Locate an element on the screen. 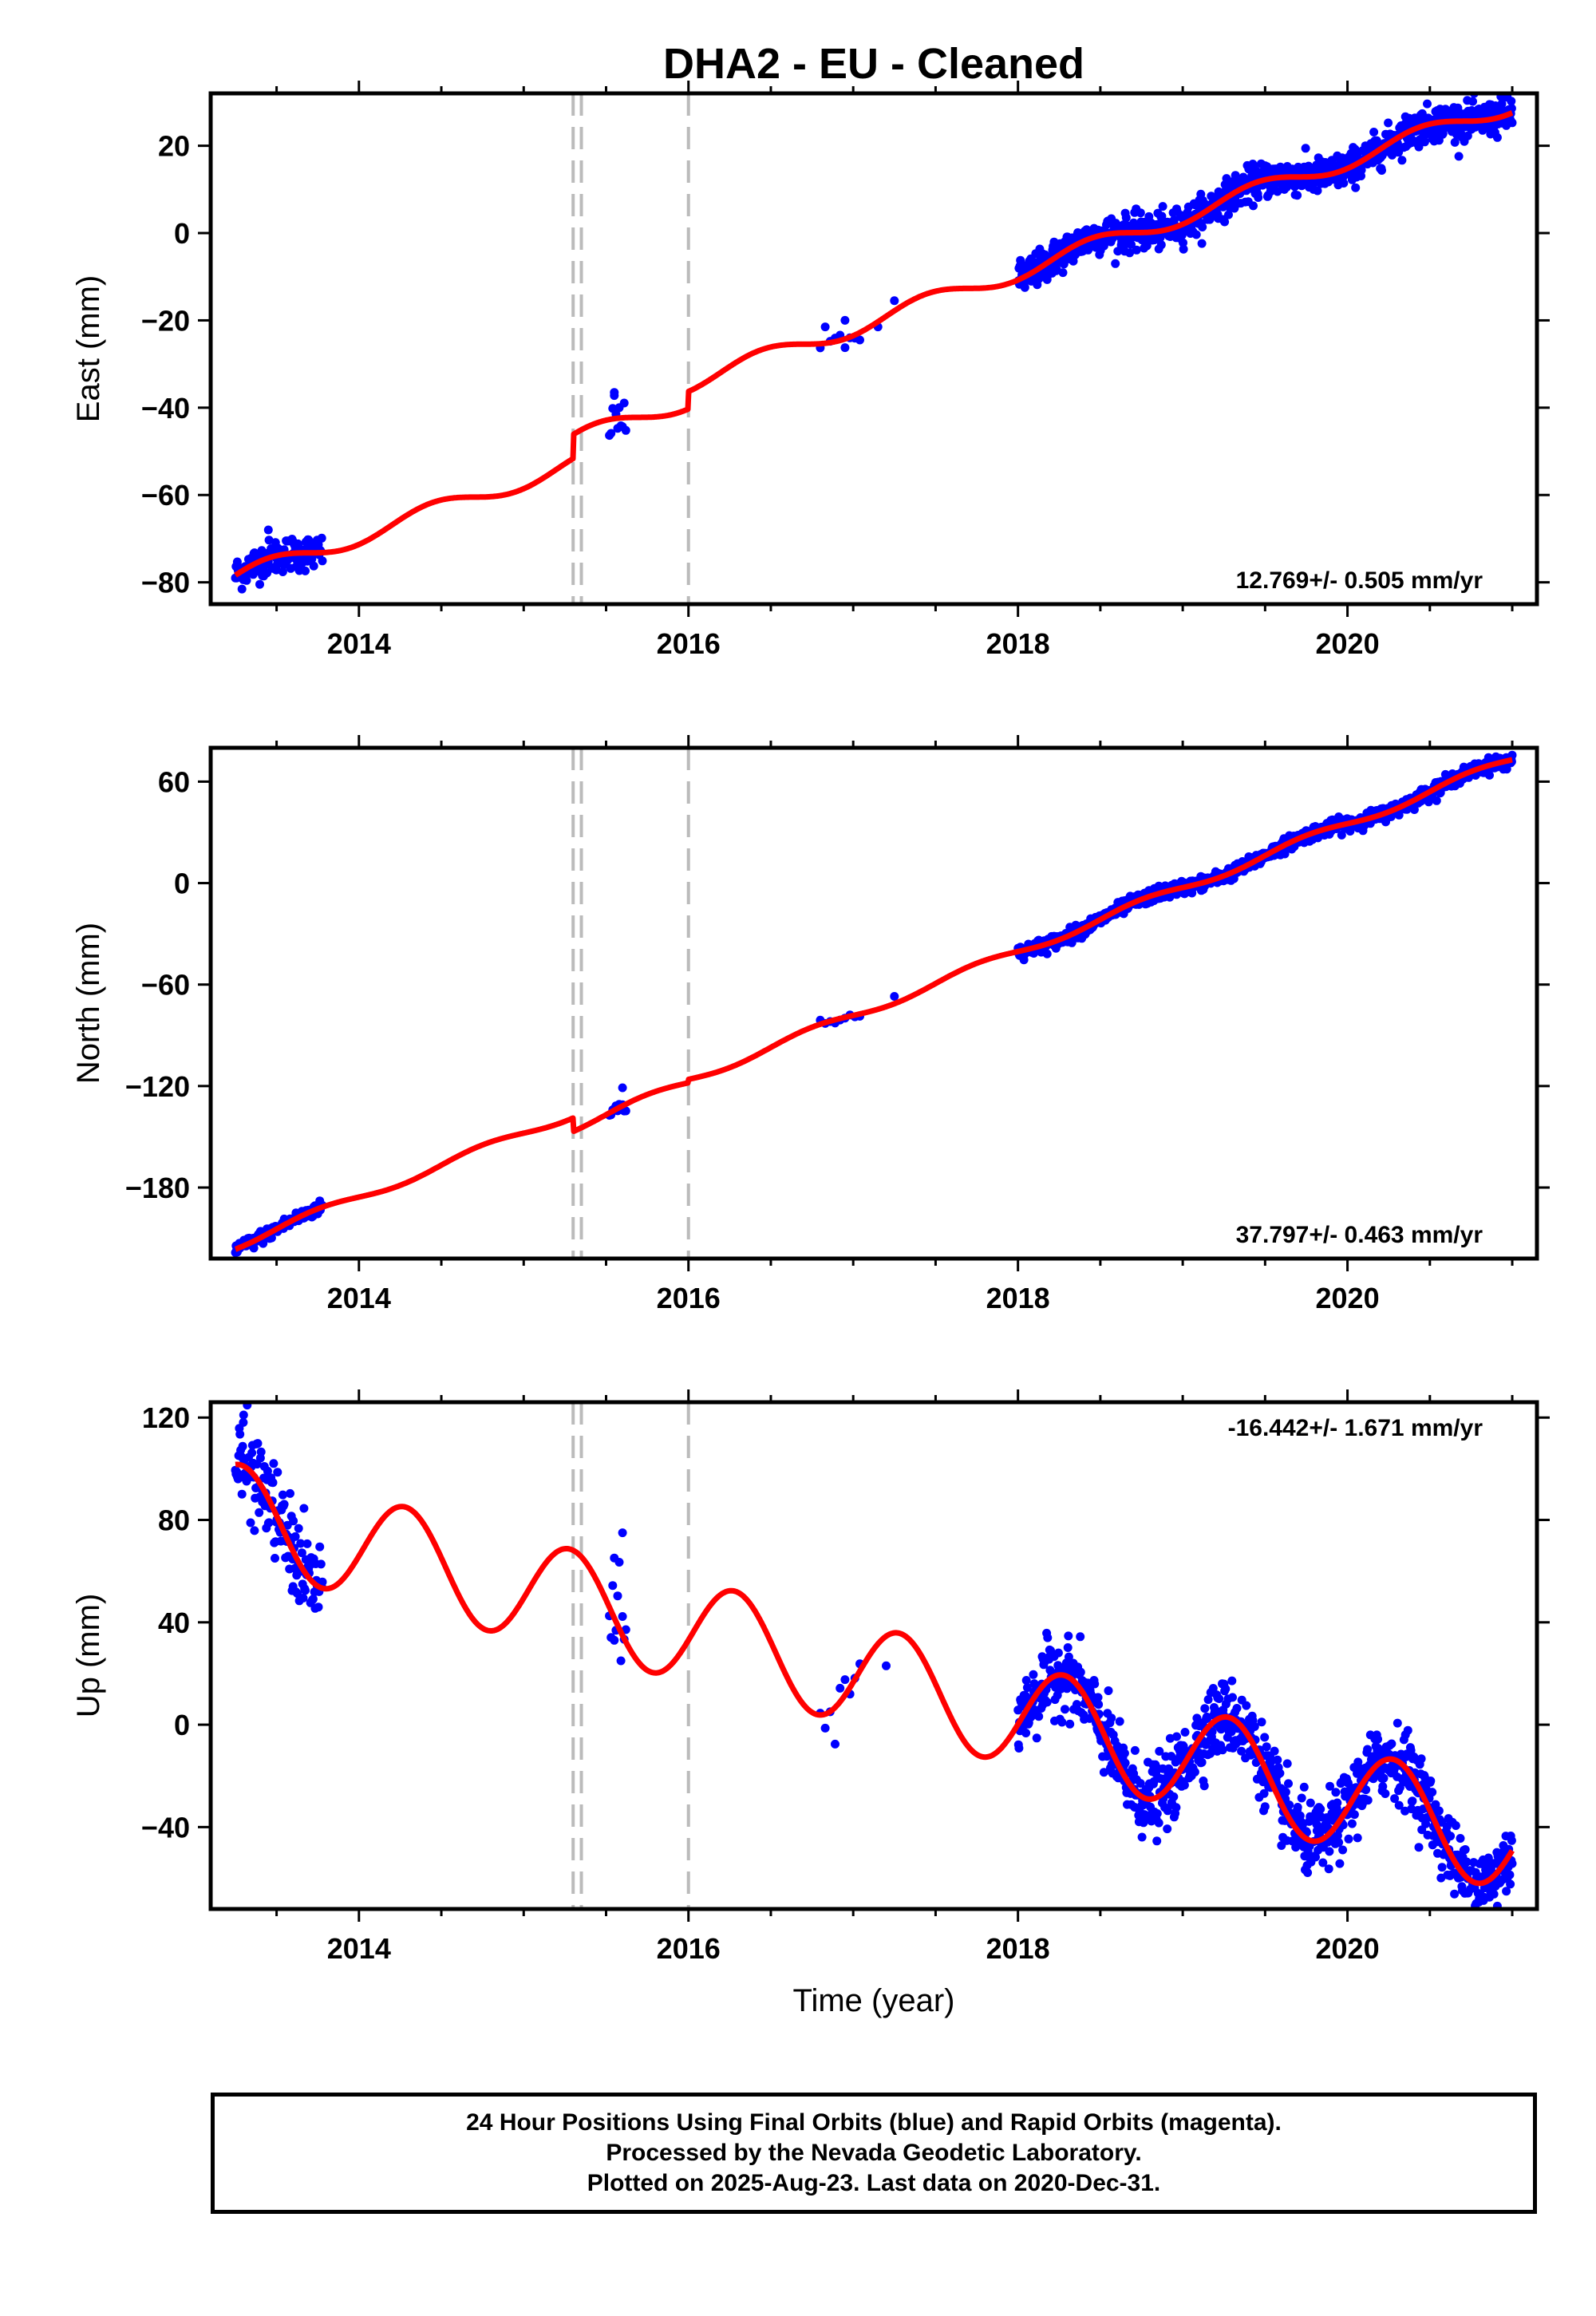  rate-label: 37.797+/- 0.463 mm/yr is located at coordinates (1359, 1235).